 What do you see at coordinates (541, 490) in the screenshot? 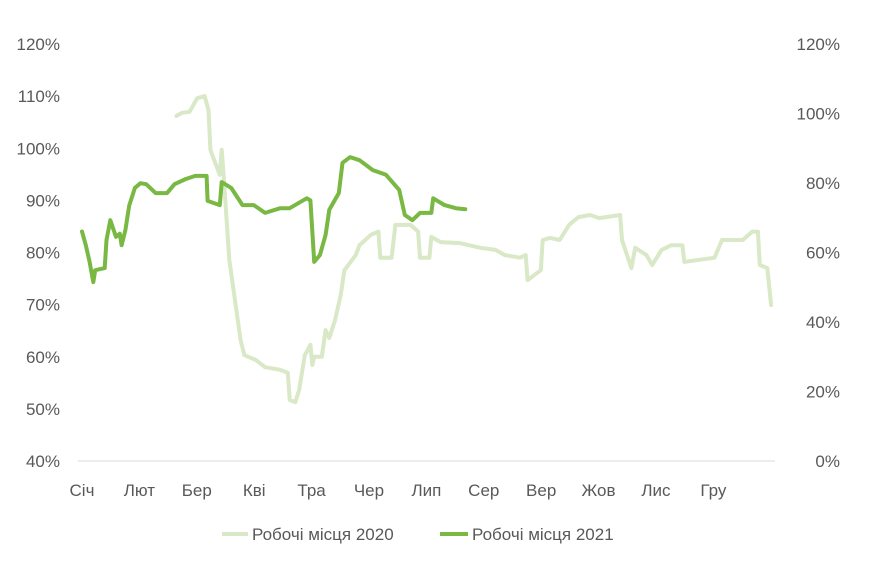
I see `x-tick-label: Вер` at bounding box center [541, 490].